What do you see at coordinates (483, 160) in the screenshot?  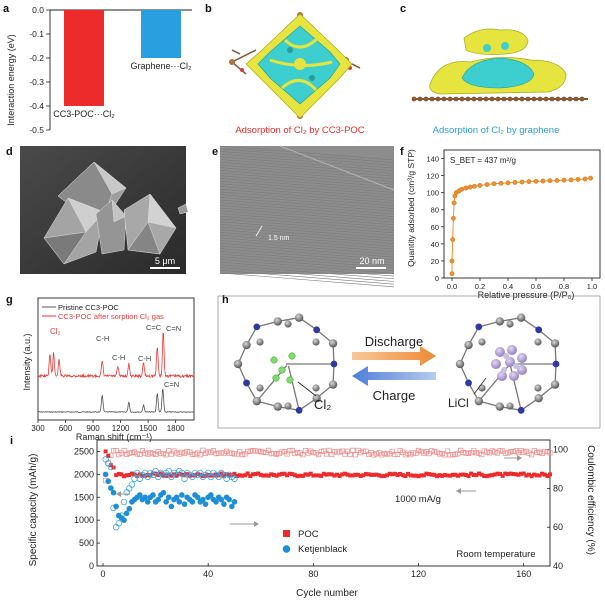 I see `bet-annotation: S_BET = 437 m²/g` at bounding box center [483, 160].